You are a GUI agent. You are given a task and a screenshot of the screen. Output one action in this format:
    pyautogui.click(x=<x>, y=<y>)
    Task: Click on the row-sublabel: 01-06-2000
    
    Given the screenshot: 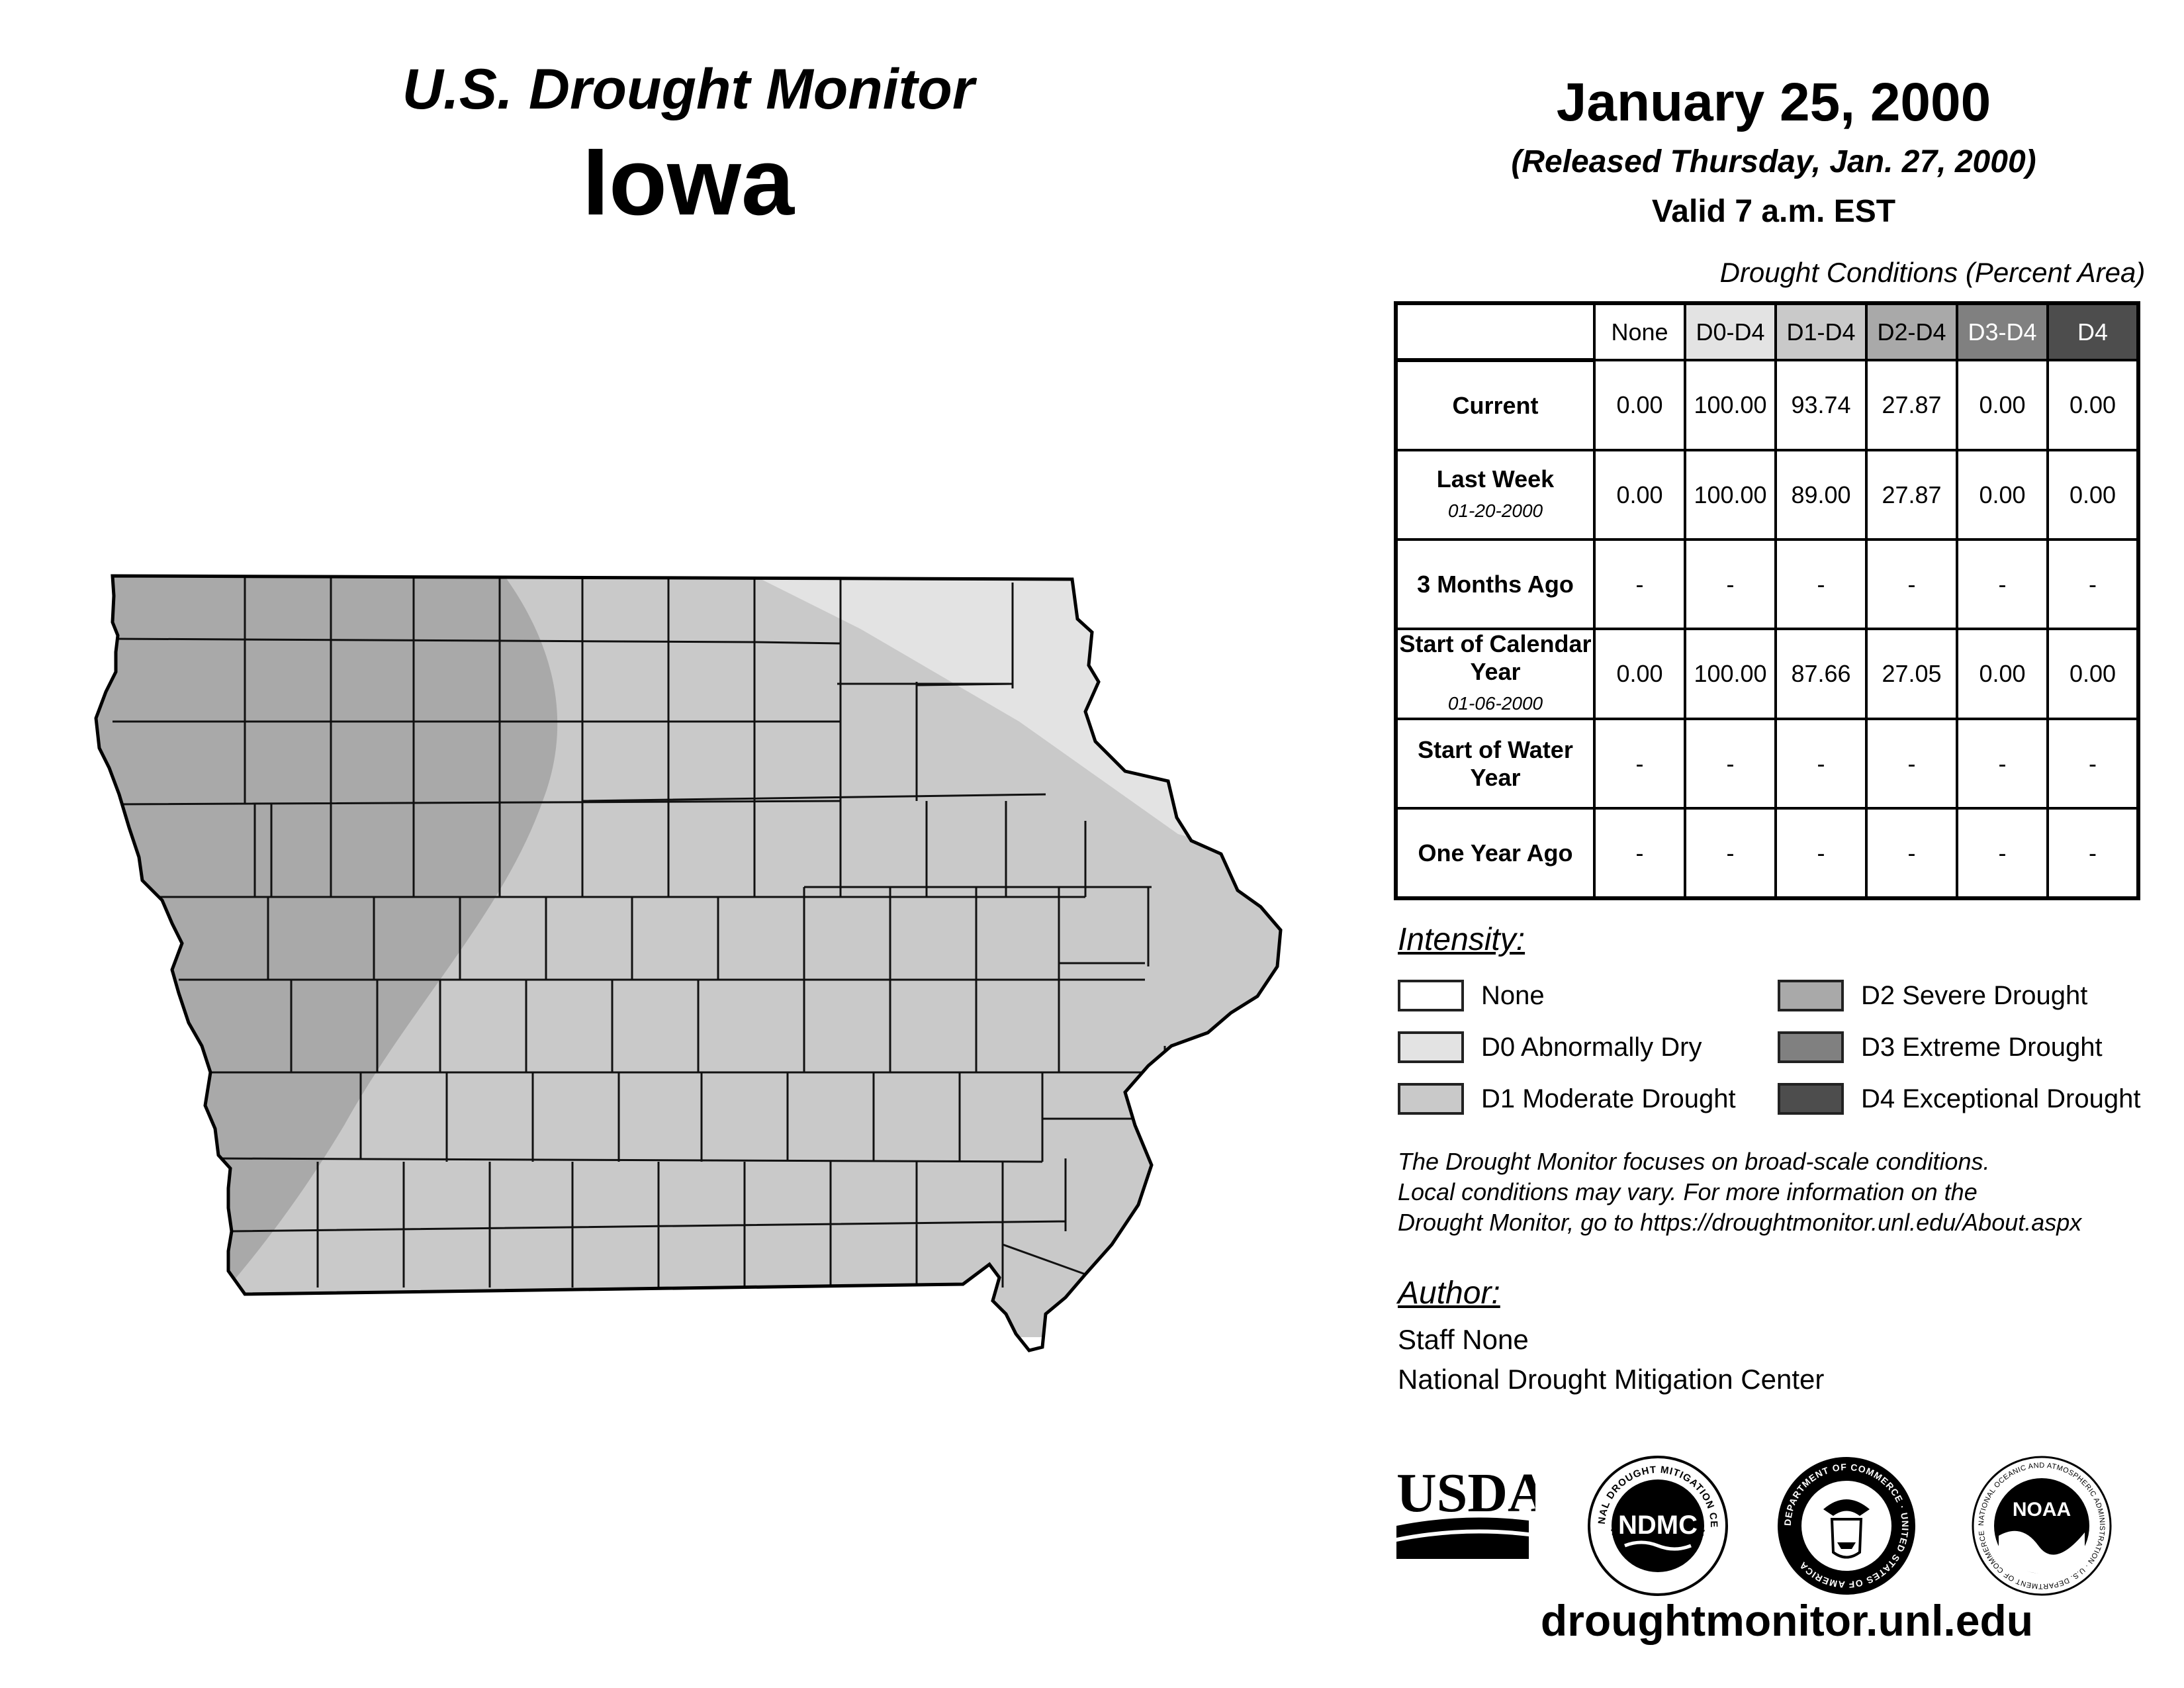 What is the action you would take?
    pyautogui.click(x=1495, y=703)
    